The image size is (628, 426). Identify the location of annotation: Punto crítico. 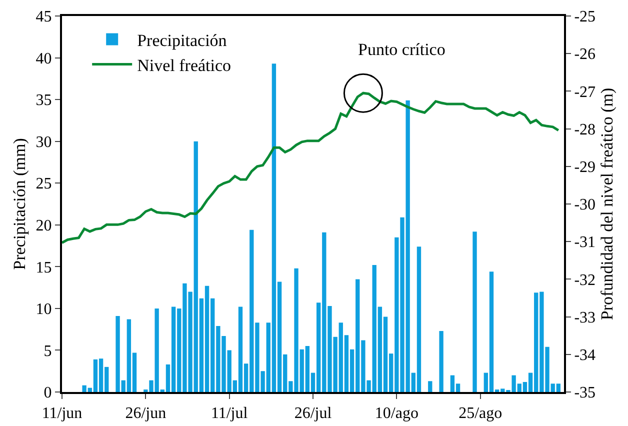
(402, 49).